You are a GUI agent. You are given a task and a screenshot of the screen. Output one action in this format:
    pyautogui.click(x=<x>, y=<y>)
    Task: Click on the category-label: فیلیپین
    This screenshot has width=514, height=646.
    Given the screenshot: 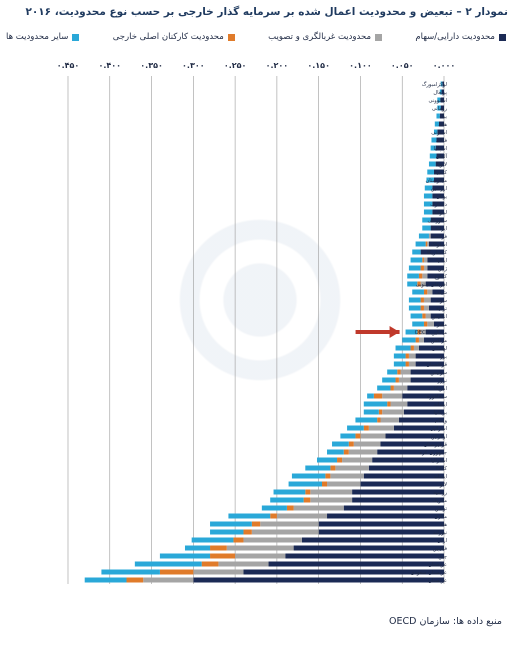 What is the action you would take?
    pyautogui.click(x=440, y=549)
    